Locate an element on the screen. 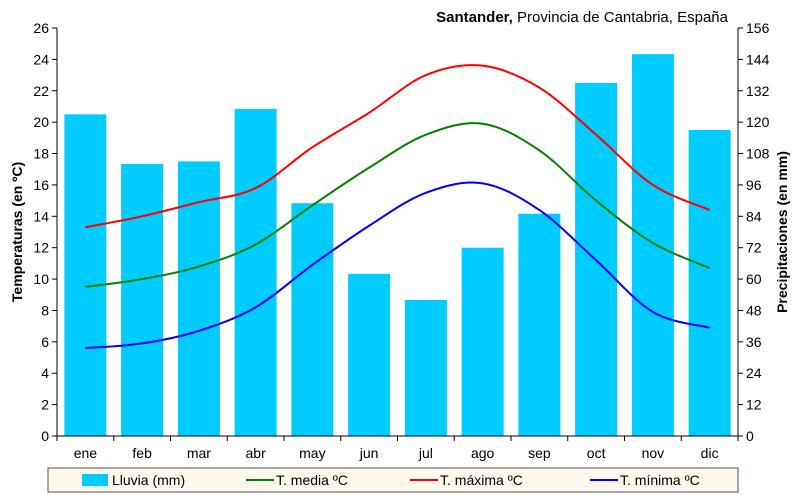 This screenshot has height=495, width=800. bar-jun is located at coordinates (369, 354).